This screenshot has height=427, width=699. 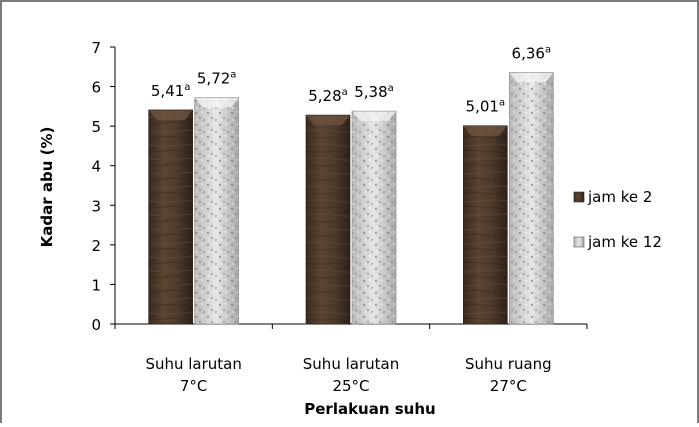 What do you see at coordinates (217, 79) in the screenshot?
I see `value-label-jam-ke-12-0: 5,72a` at bounding box center [217, 79].